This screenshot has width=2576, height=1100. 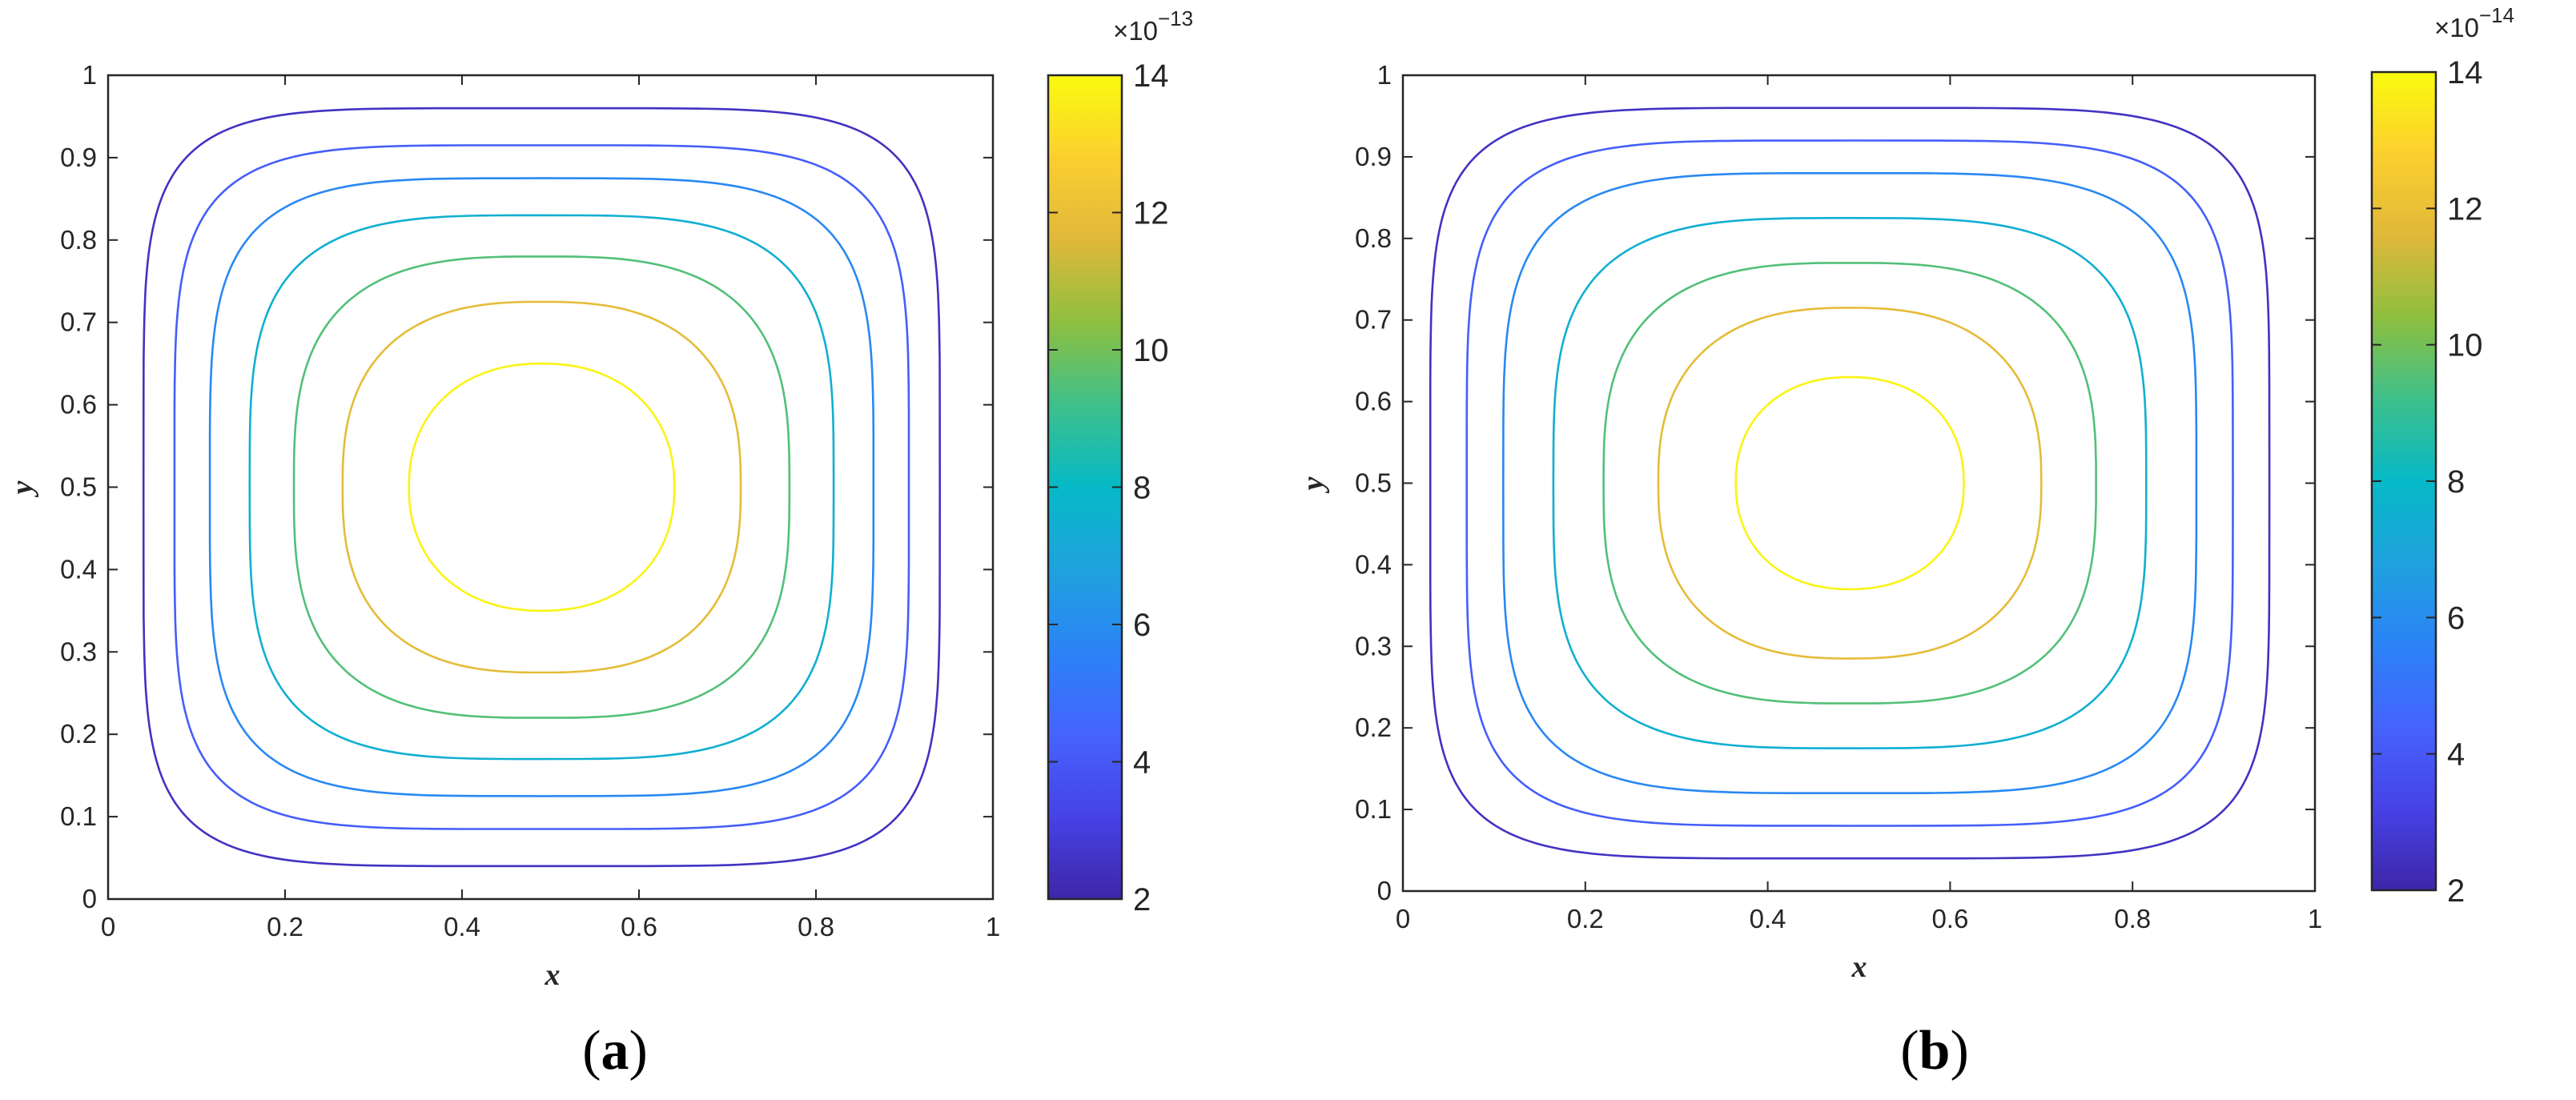 What do you see at coordinates (1949, 918) in the screenshot?
I see `x-tick-label-b-3: 0.6` at bounding box center [1949, 918].